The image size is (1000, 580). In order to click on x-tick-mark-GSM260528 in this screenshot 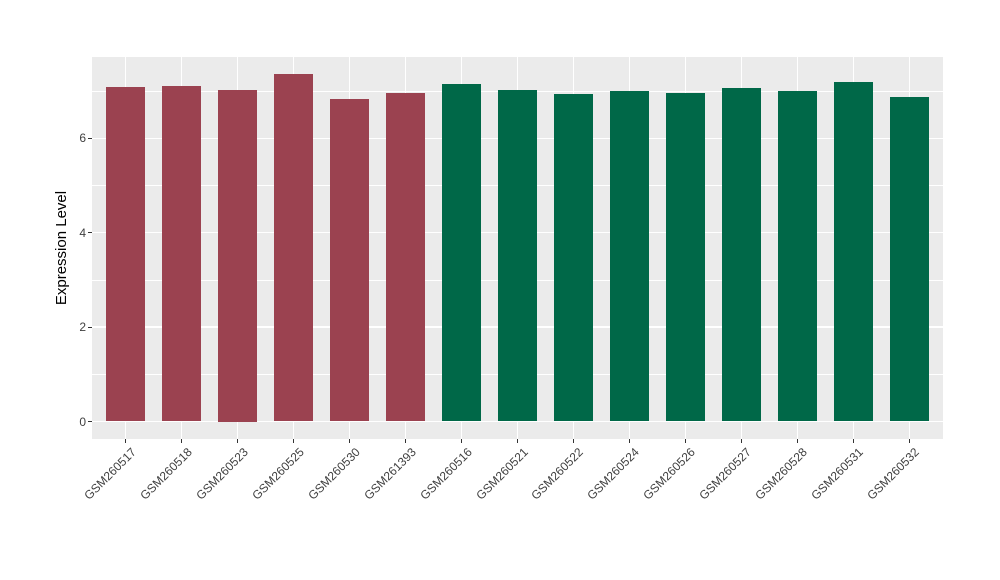, I will do `click(797, 440)`.